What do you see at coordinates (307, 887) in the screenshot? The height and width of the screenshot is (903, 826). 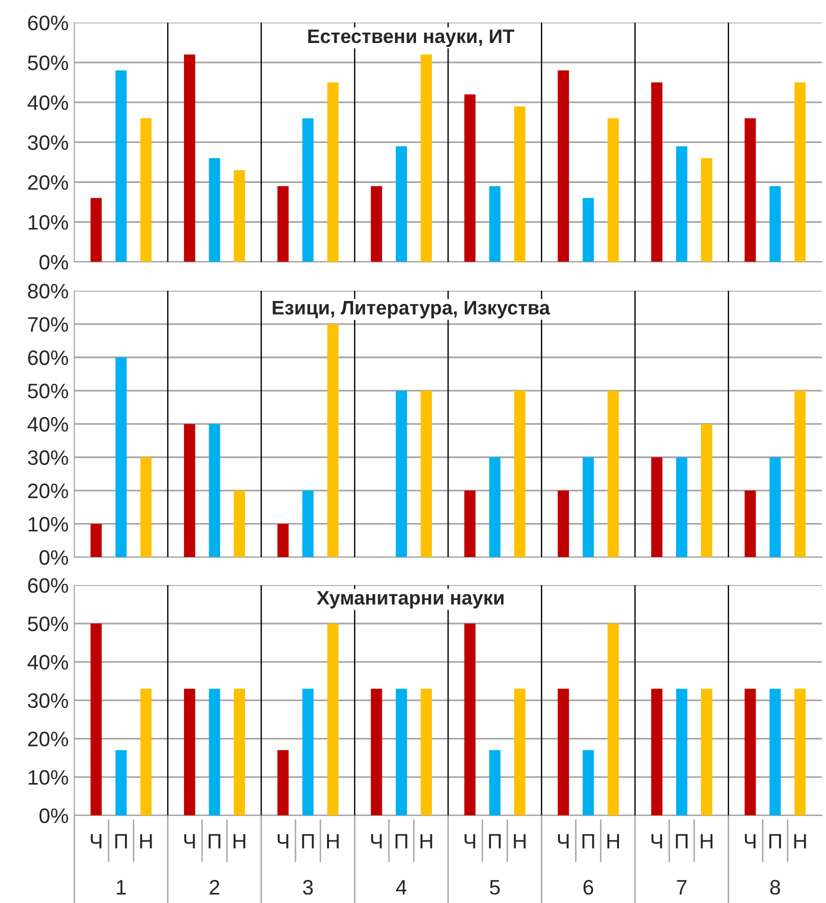 I see `x-tick-label: 3` at bounding box center [307, 887].